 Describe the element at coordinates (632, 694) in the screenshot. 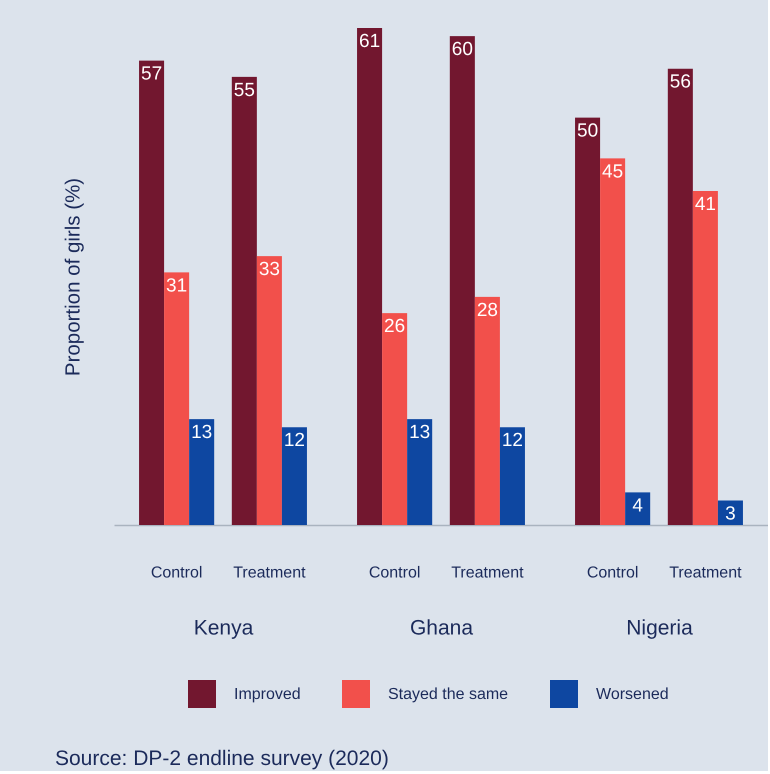

I see `legend-label: Worsened` at that location.